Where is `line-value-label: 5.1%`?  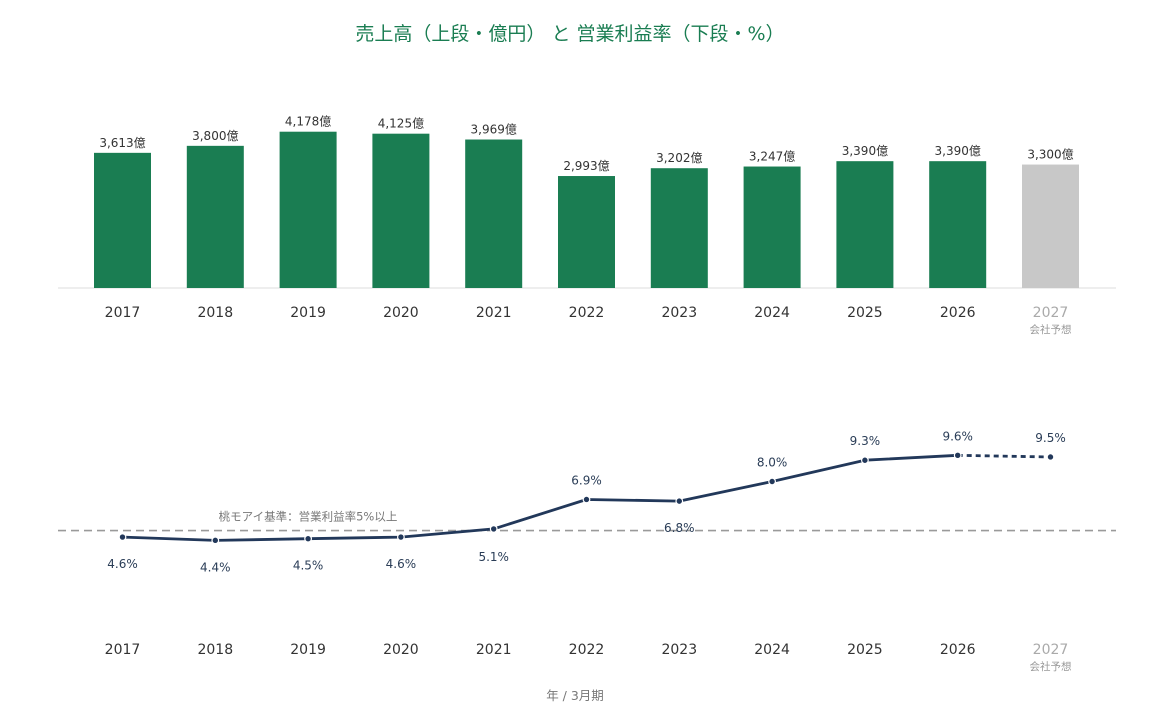 line-value-label: 5.1% is located at coordinates (493, 557).